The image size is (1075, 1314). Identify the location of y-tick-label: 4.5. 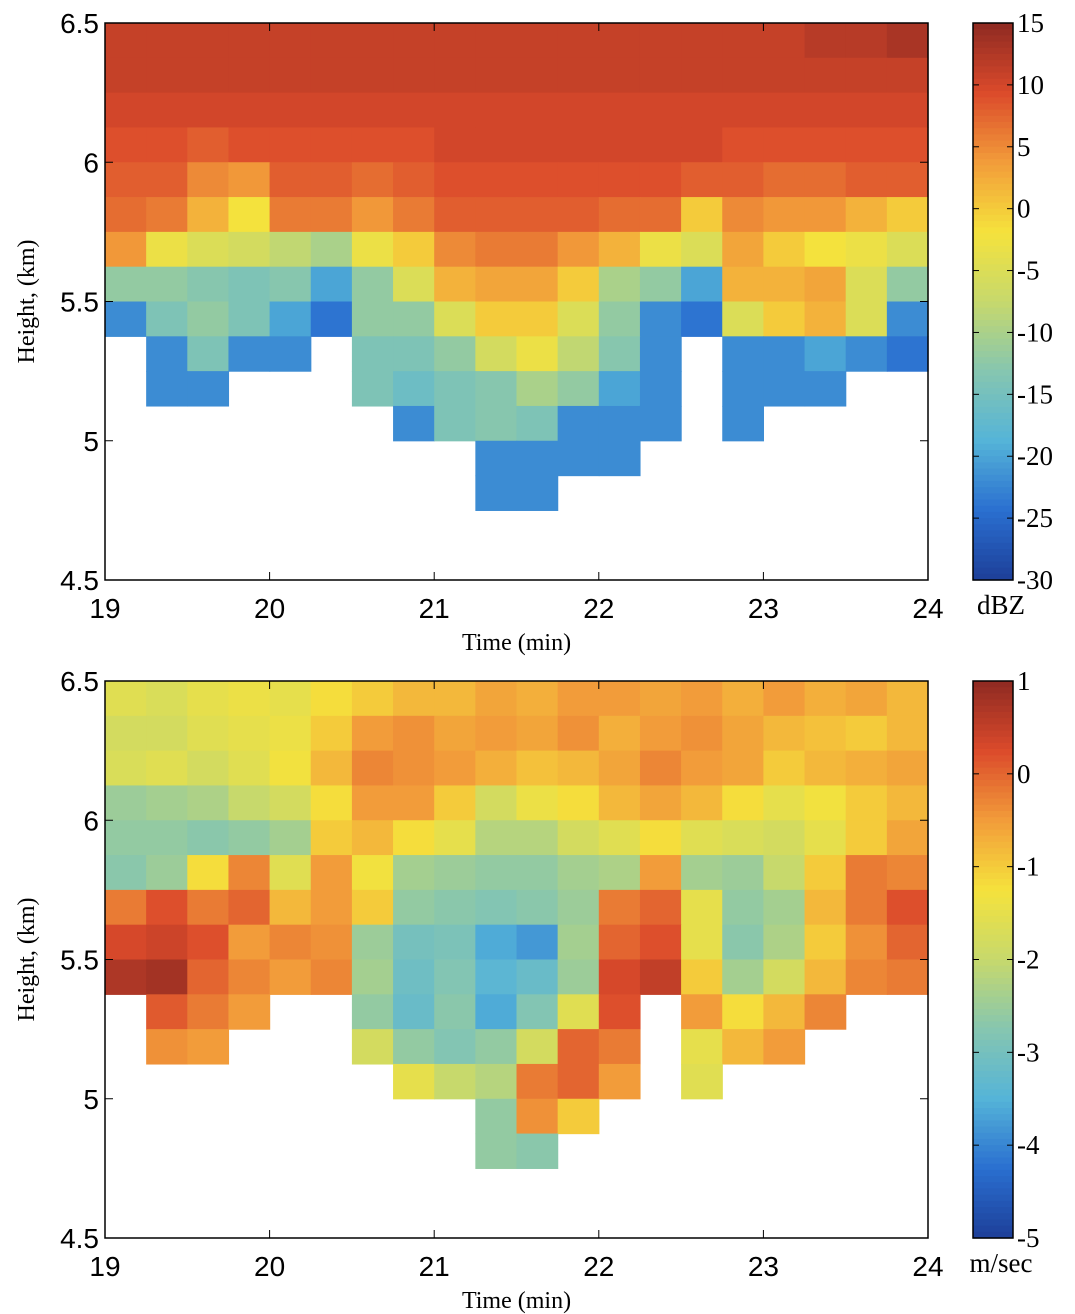
(79, 1238).